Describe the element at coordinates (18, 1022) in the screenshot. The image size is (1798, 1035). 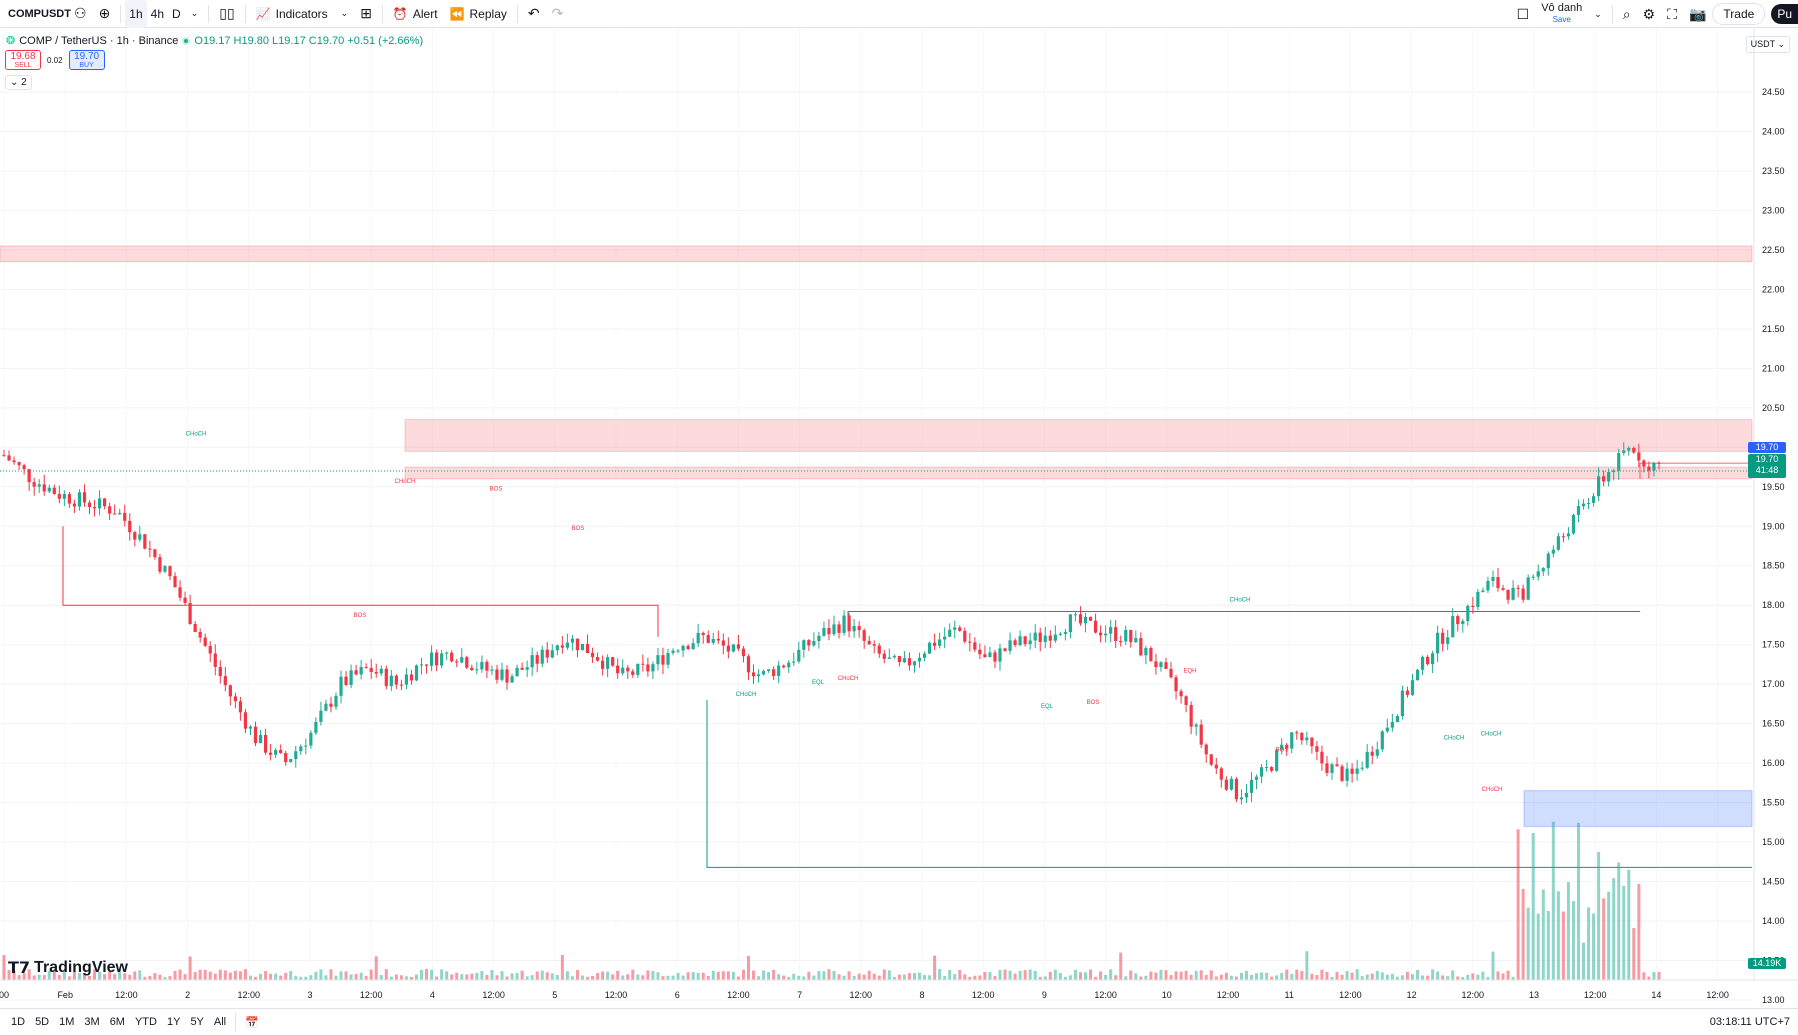
I see `range-1d: 1D` at that location.